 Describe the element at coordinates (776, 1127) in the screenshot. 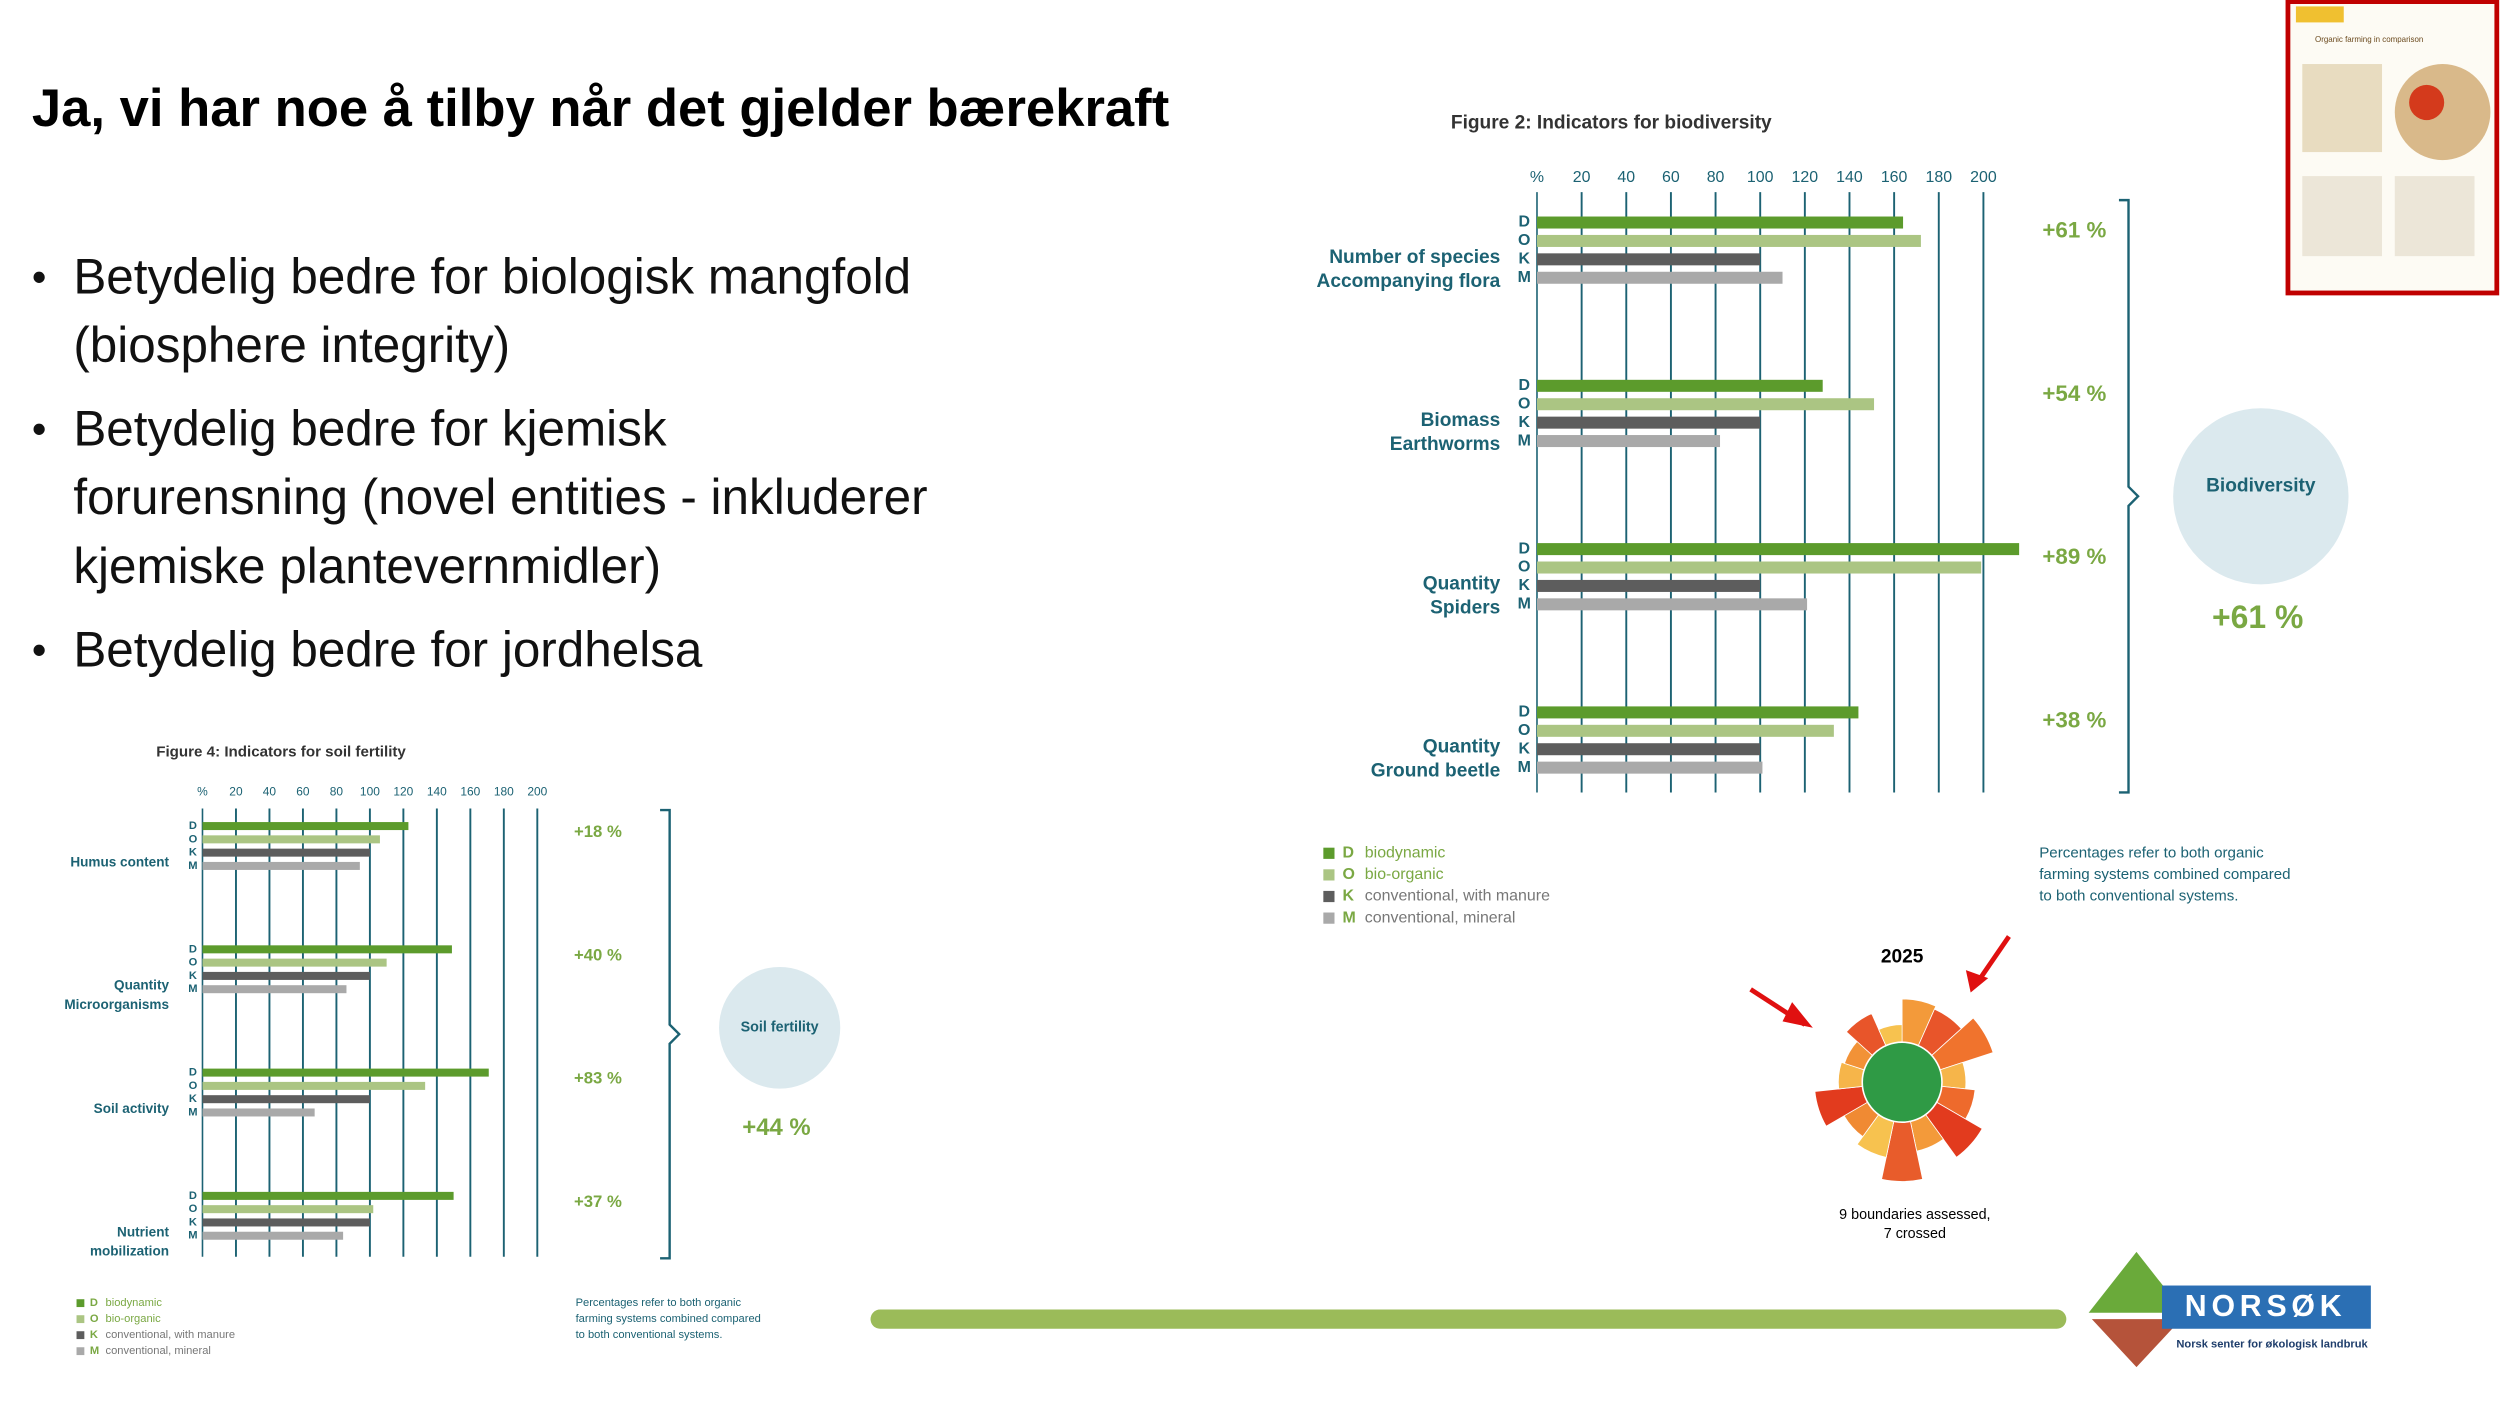

I see `summary-value: +44 %` at that location.